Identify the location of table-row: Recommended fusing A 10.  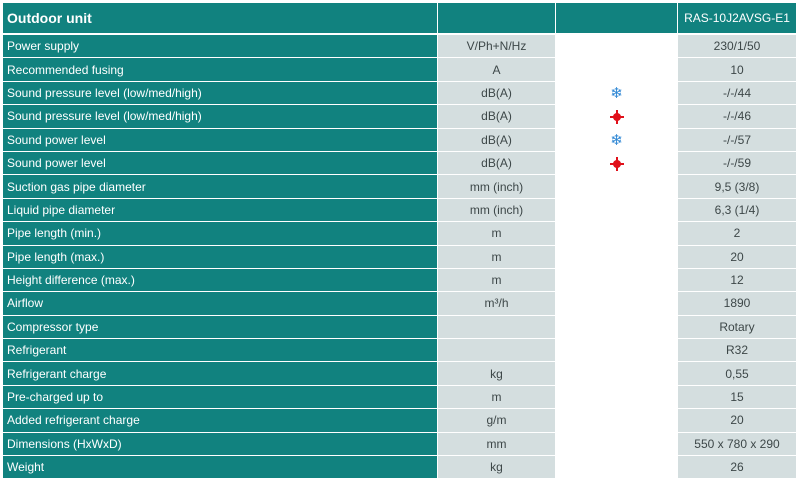
(400, 70).